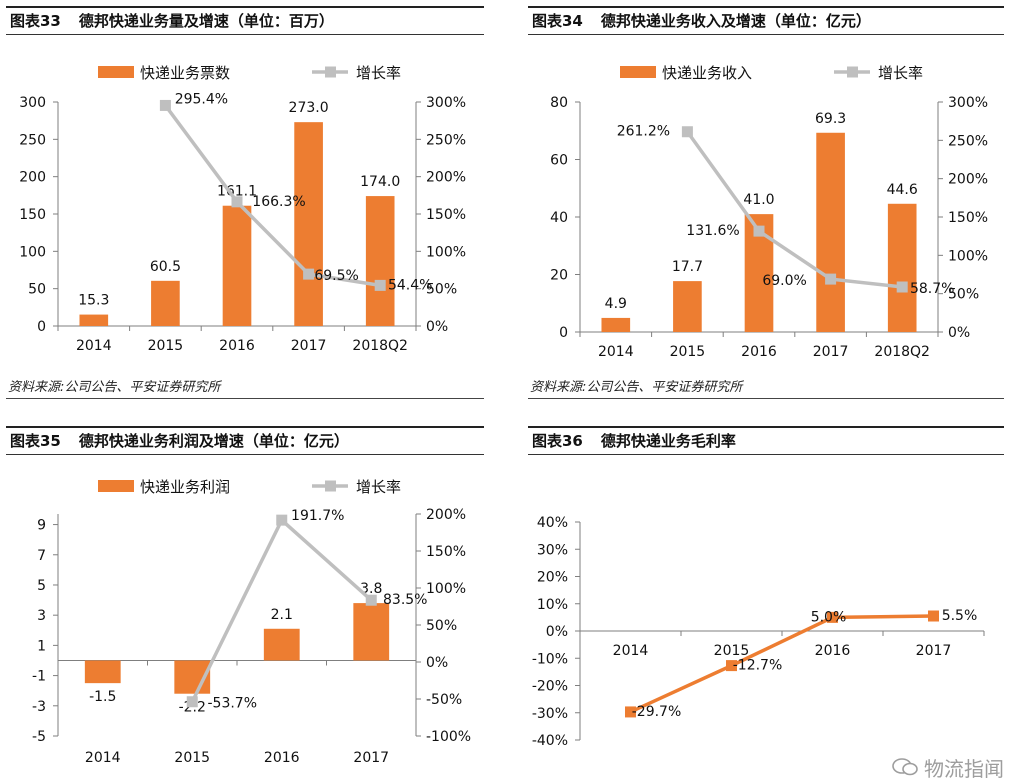 The image size is (1014, 782). I want to click on source-note-33: 资料来源:公司公告、平安证券研究所, so click(245, 388).